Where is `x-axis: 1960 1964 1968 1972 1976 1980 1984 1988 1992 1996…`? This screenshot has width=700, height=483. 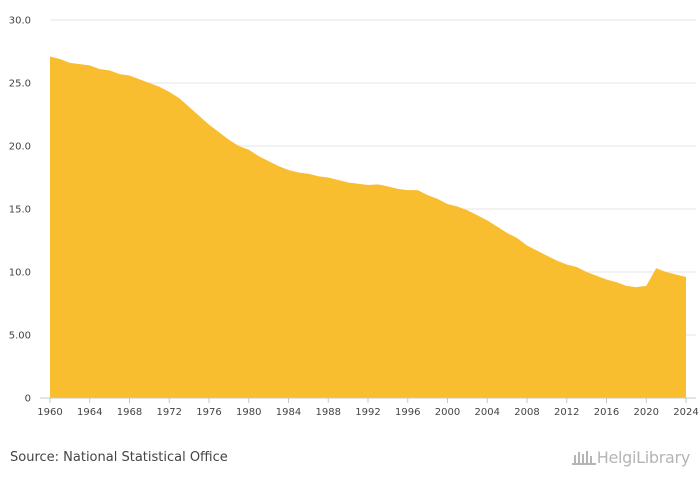 x-axis: 1960 1964 1968 1972 1976 1980 1984 1988 1992 1996… is located at coordinates (368, 407).